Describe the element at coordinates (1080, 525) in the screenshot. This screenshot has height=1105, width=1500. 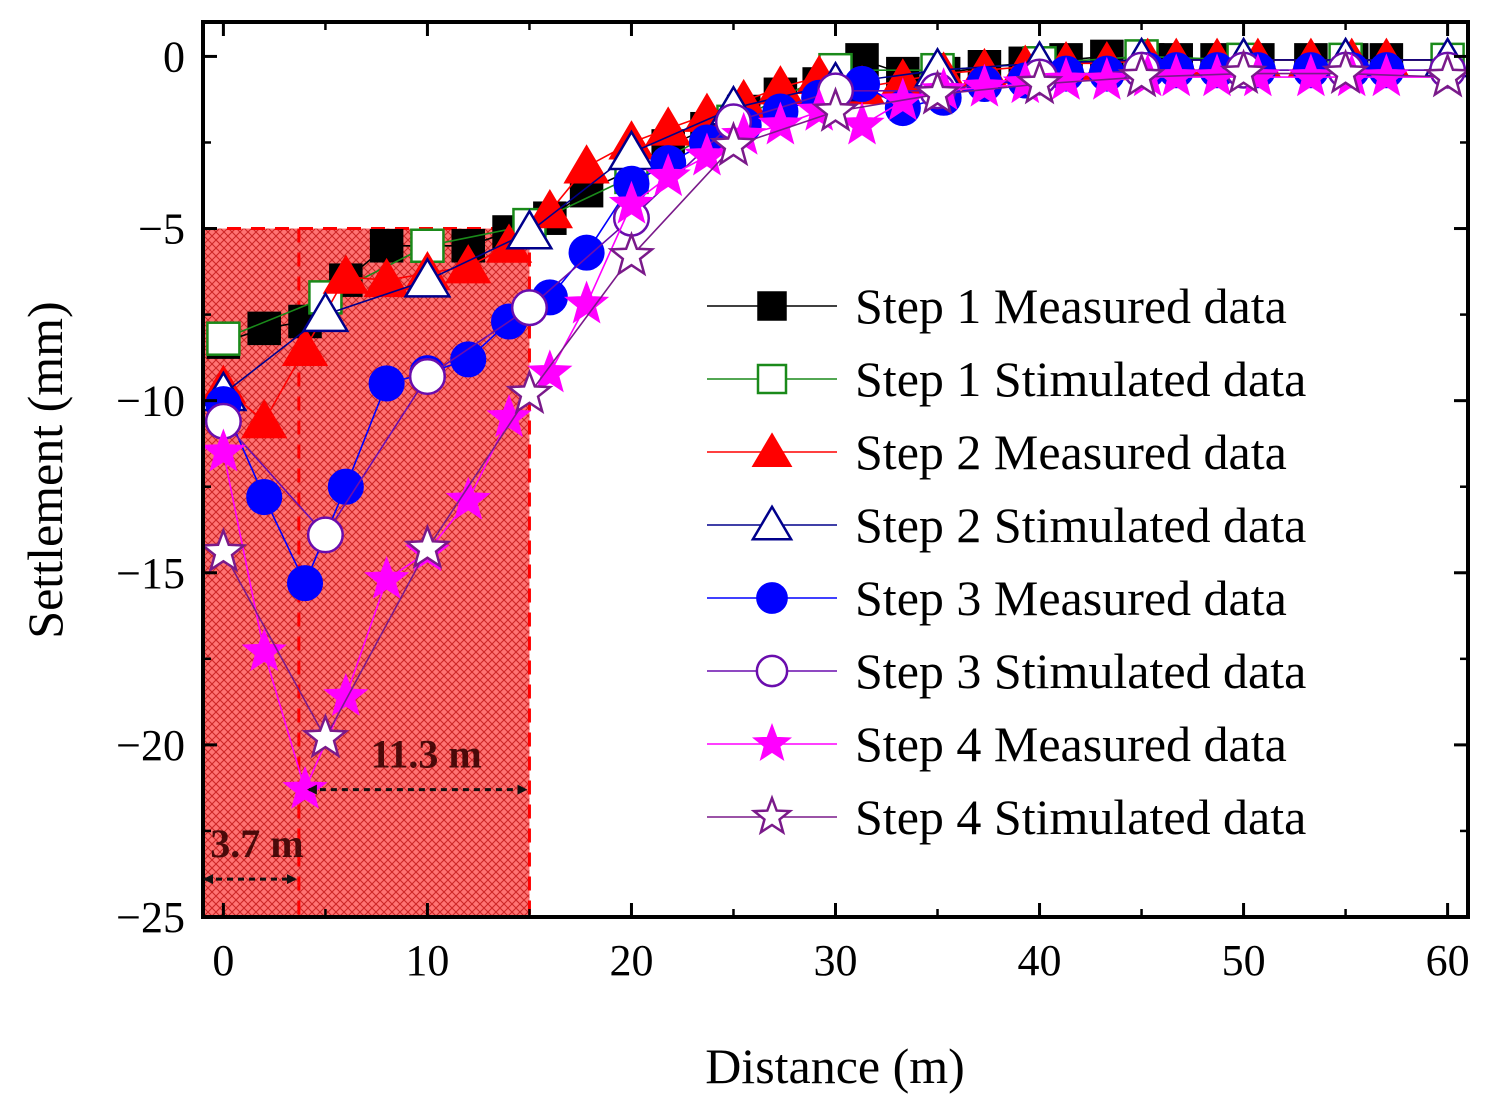
I see `legend-label-4: Step 2 Stimulated data` at that location.